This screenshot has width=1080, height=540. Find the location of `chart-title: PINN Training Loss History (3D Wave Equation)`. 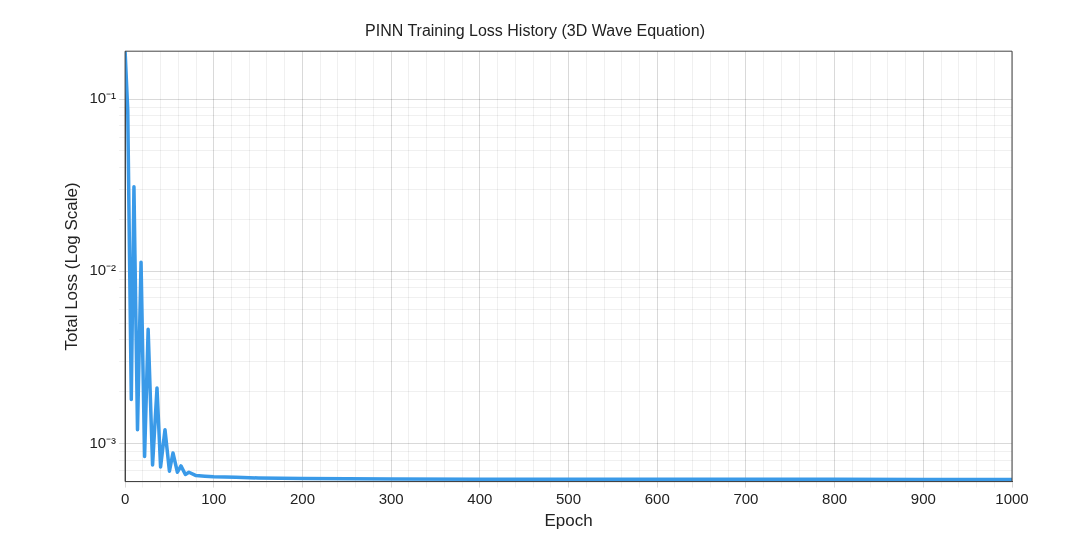

chart-title: PINN Training Loss History (3D Wave Equation) is located at coordinates (535, 31).